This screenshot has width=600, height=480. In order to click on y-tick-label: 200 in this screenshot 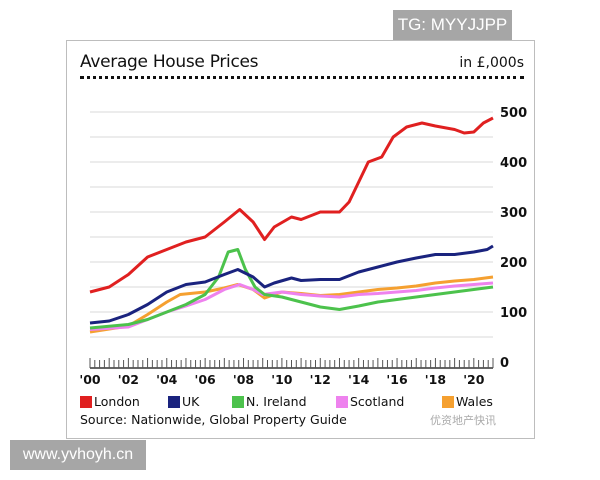, I will do `click(513, 263)`.